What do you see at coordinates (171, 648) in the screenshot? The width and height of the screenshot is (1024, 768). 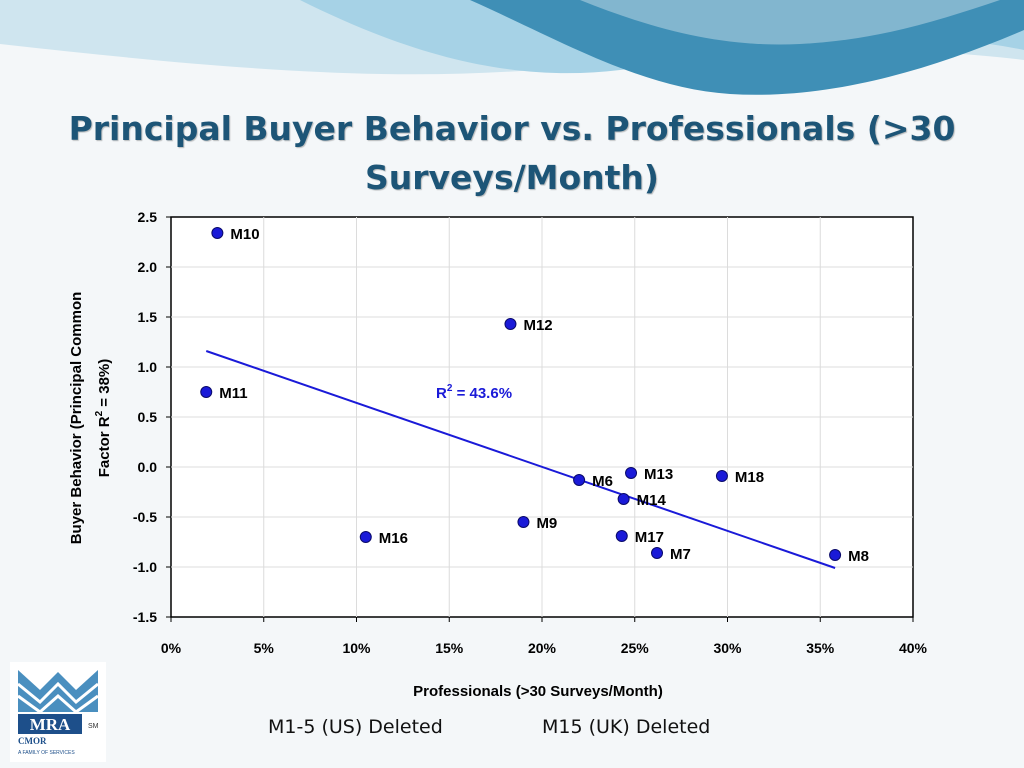 I see `x-tick-label: 0%` at bounding box center [171, 648].